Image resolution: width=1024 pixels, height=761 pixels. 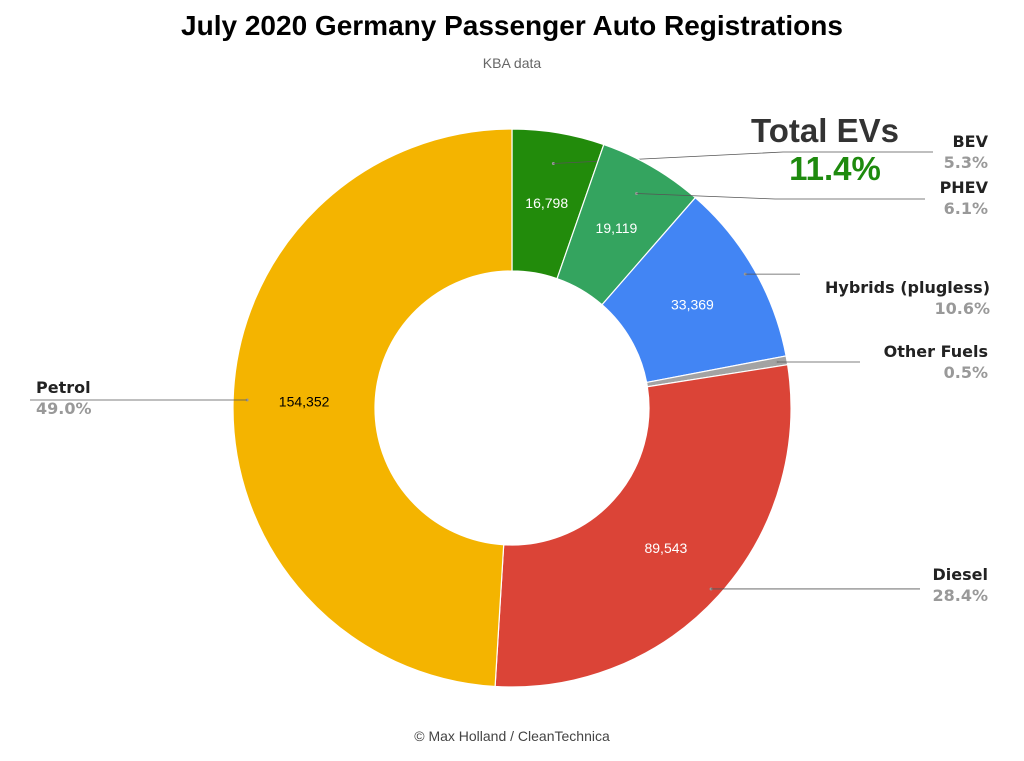 What do you see at coordinates (966, 162) in the screenshot?
I see `percent-label-bev: 5.3%` at bounding box center [966, 162].